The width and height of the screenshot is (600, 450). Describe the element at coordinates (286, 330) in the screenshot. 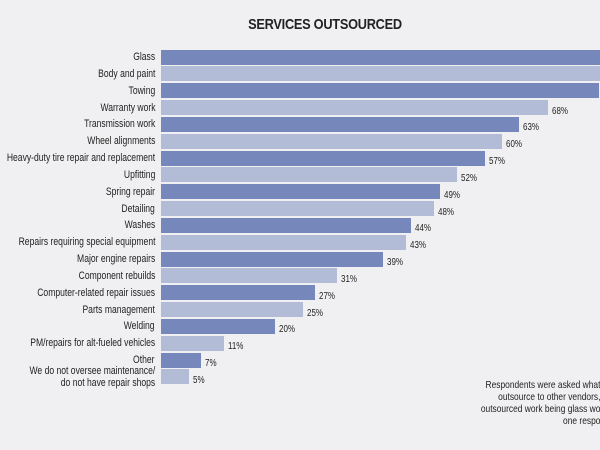

I see `data-label: 20%` at that location.